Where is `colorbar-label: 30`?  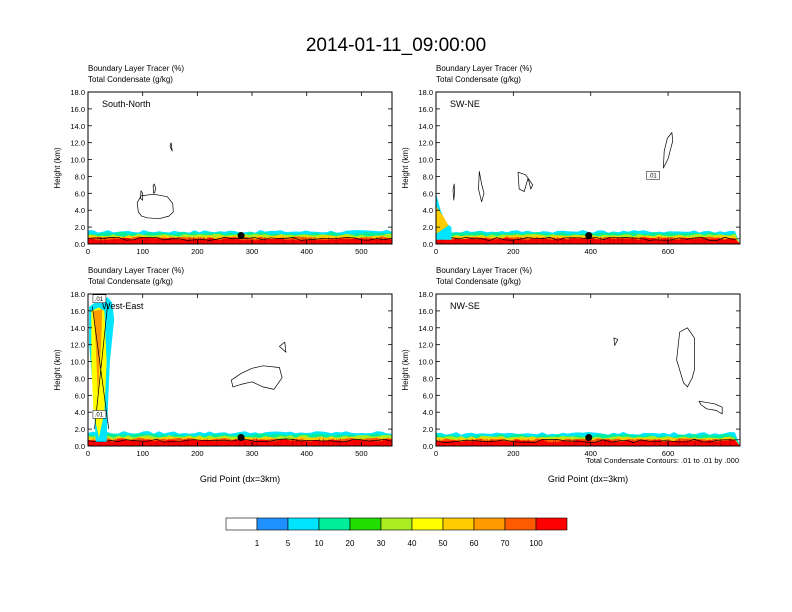
colorbar-label: 30 is located at coordinates (381, 543).